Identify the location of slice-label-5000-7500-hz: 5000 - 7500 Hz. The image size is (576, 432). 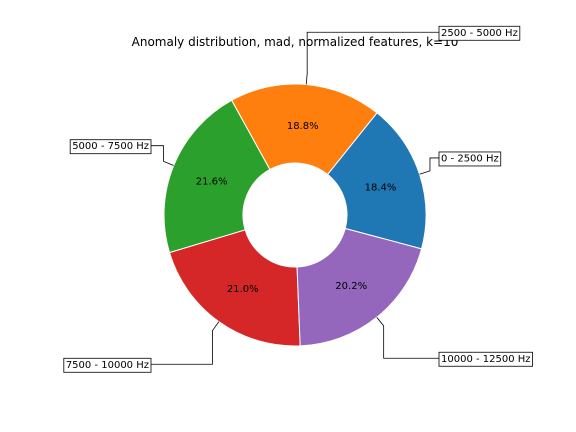
(110, 146).